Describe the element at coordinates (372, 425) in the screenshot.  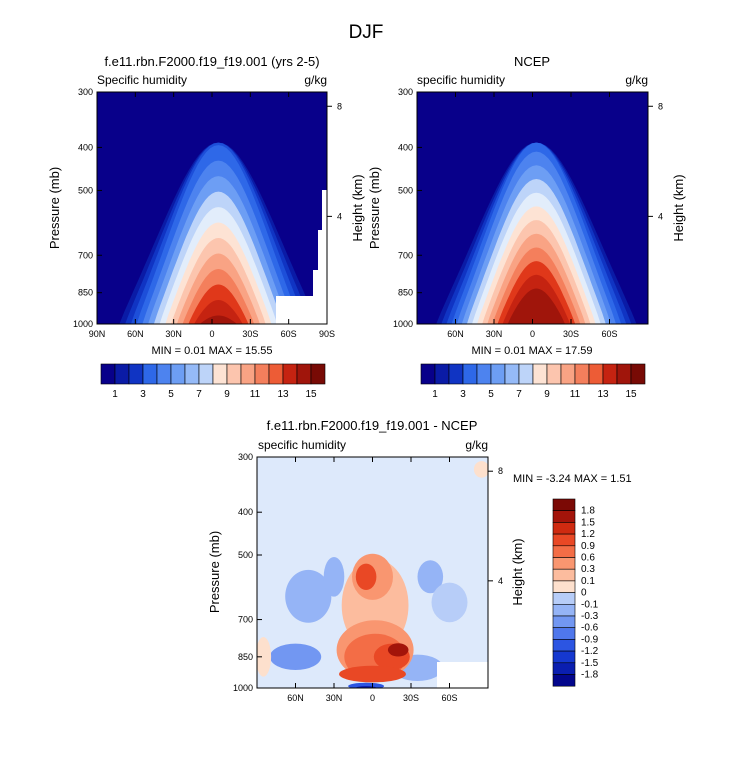
I see `panel-diff-title: f.e11.rbn.F2000.f19_f19.001 - NCEP` at that location.